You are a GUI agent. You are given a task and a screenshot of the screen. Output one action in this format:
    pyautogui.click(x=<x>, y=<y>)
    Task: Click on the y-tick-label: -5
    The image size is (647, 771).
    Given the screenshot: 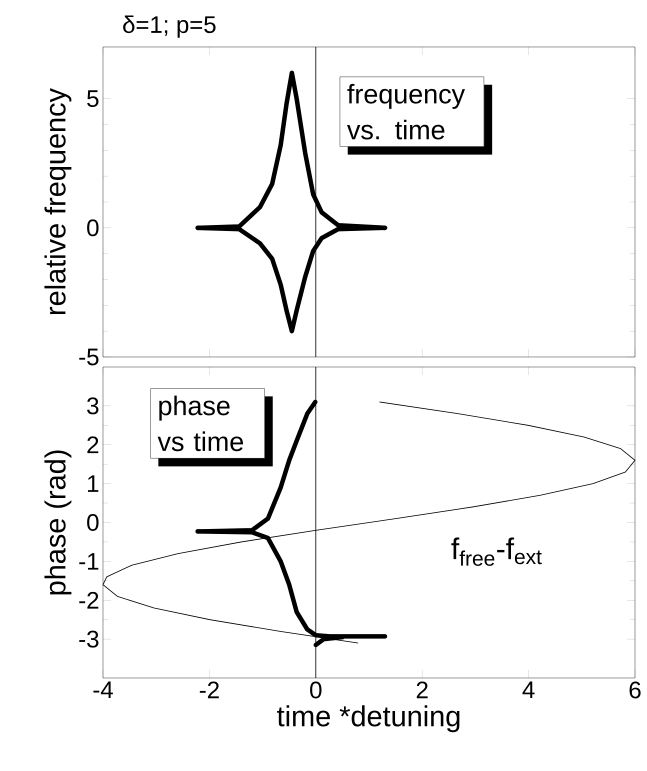 What is the action you would take?
    pyautogui.click(x=88, y=357)
    